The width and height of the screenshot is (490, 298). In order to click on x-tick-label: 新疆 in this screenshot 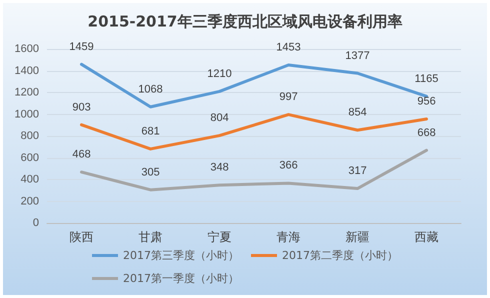, I will do `click(358, 237)`.